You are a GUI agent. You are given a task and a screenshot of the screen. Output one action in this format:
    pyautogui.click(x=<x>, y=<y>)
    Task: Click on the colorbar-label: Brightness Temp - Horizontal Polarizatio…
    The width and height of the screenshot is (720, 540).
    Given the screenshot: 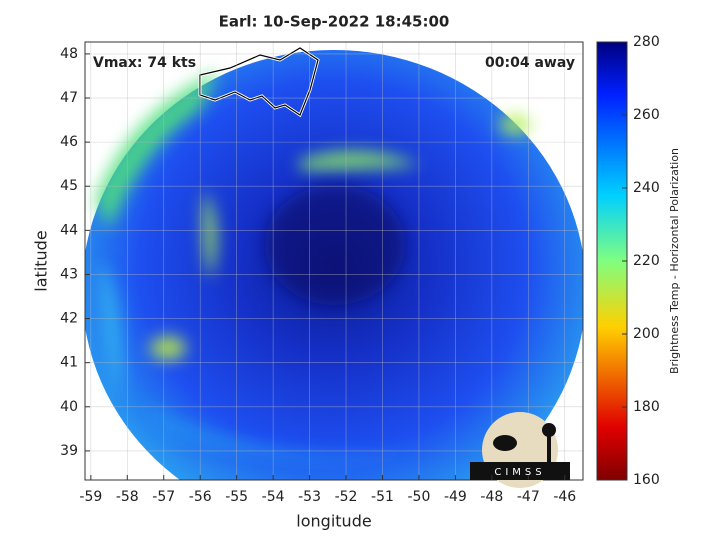 What is the action you would take?
    pyautogui.click(x=674, y=261)
    